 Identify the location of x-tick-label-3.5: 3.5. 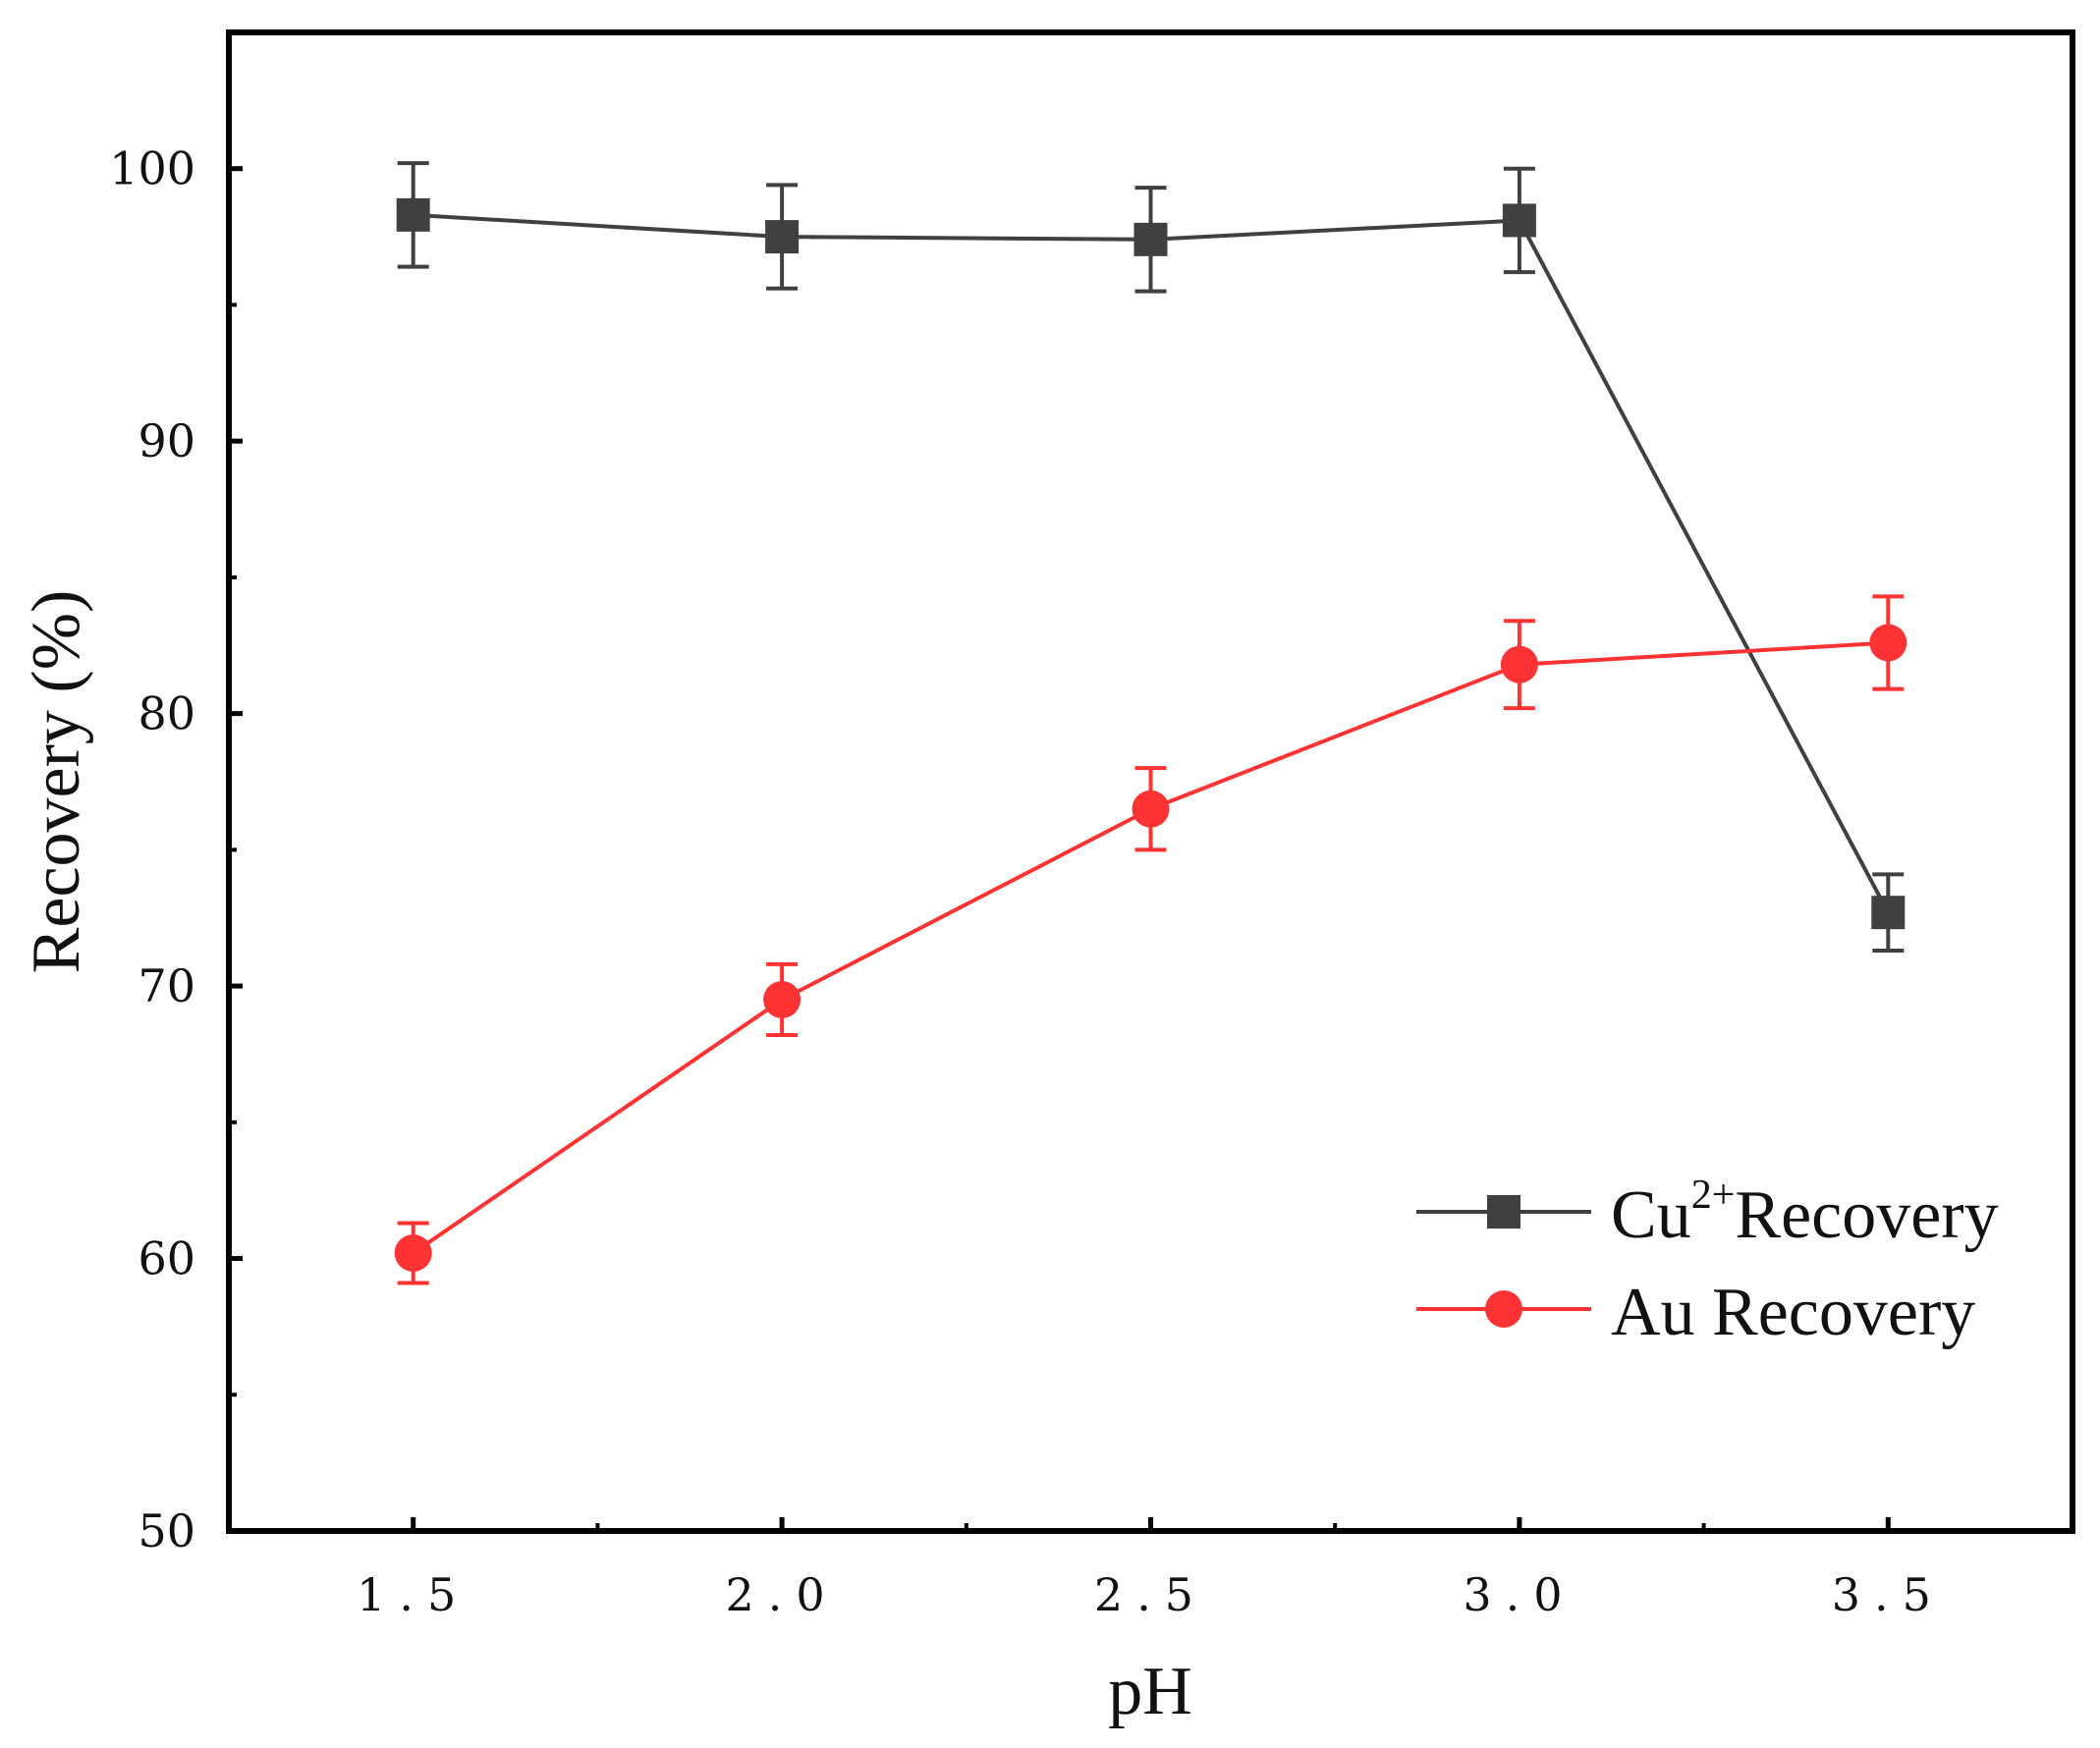
(1888, 1594).